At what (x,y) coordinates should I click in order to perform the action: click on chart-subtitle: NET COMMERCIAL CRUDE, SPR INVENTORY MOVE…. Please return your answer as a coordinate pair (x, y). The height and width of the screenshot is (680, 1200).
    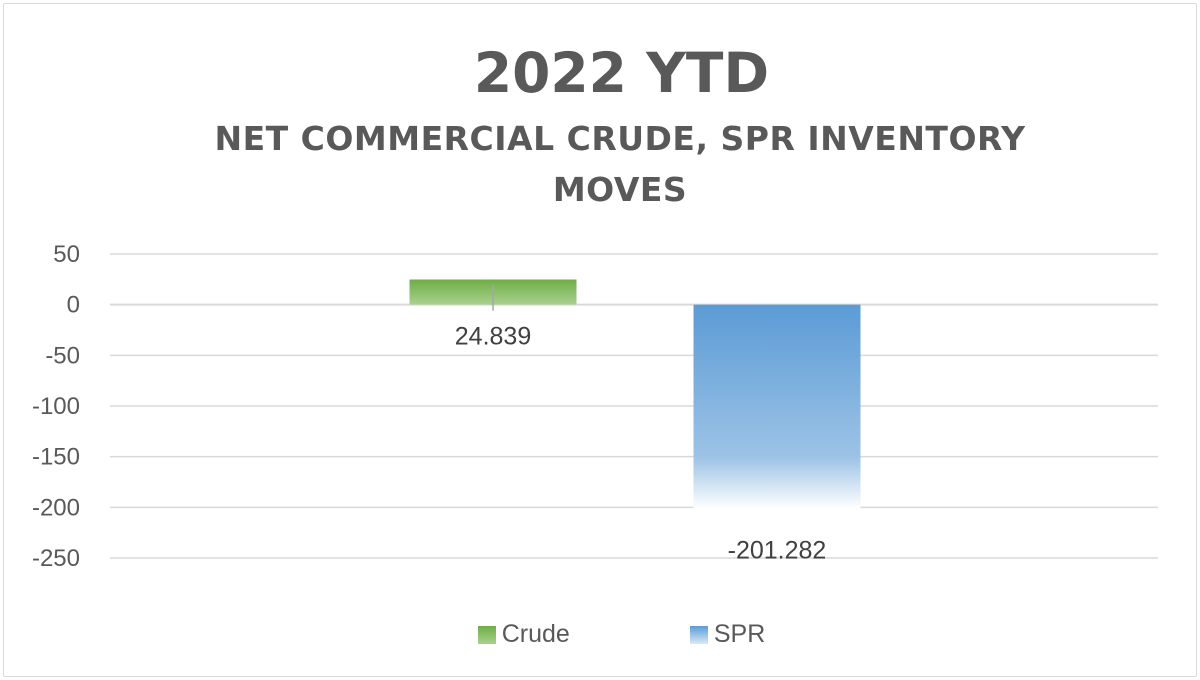
    Looking at the image, I should click on (620, 164).